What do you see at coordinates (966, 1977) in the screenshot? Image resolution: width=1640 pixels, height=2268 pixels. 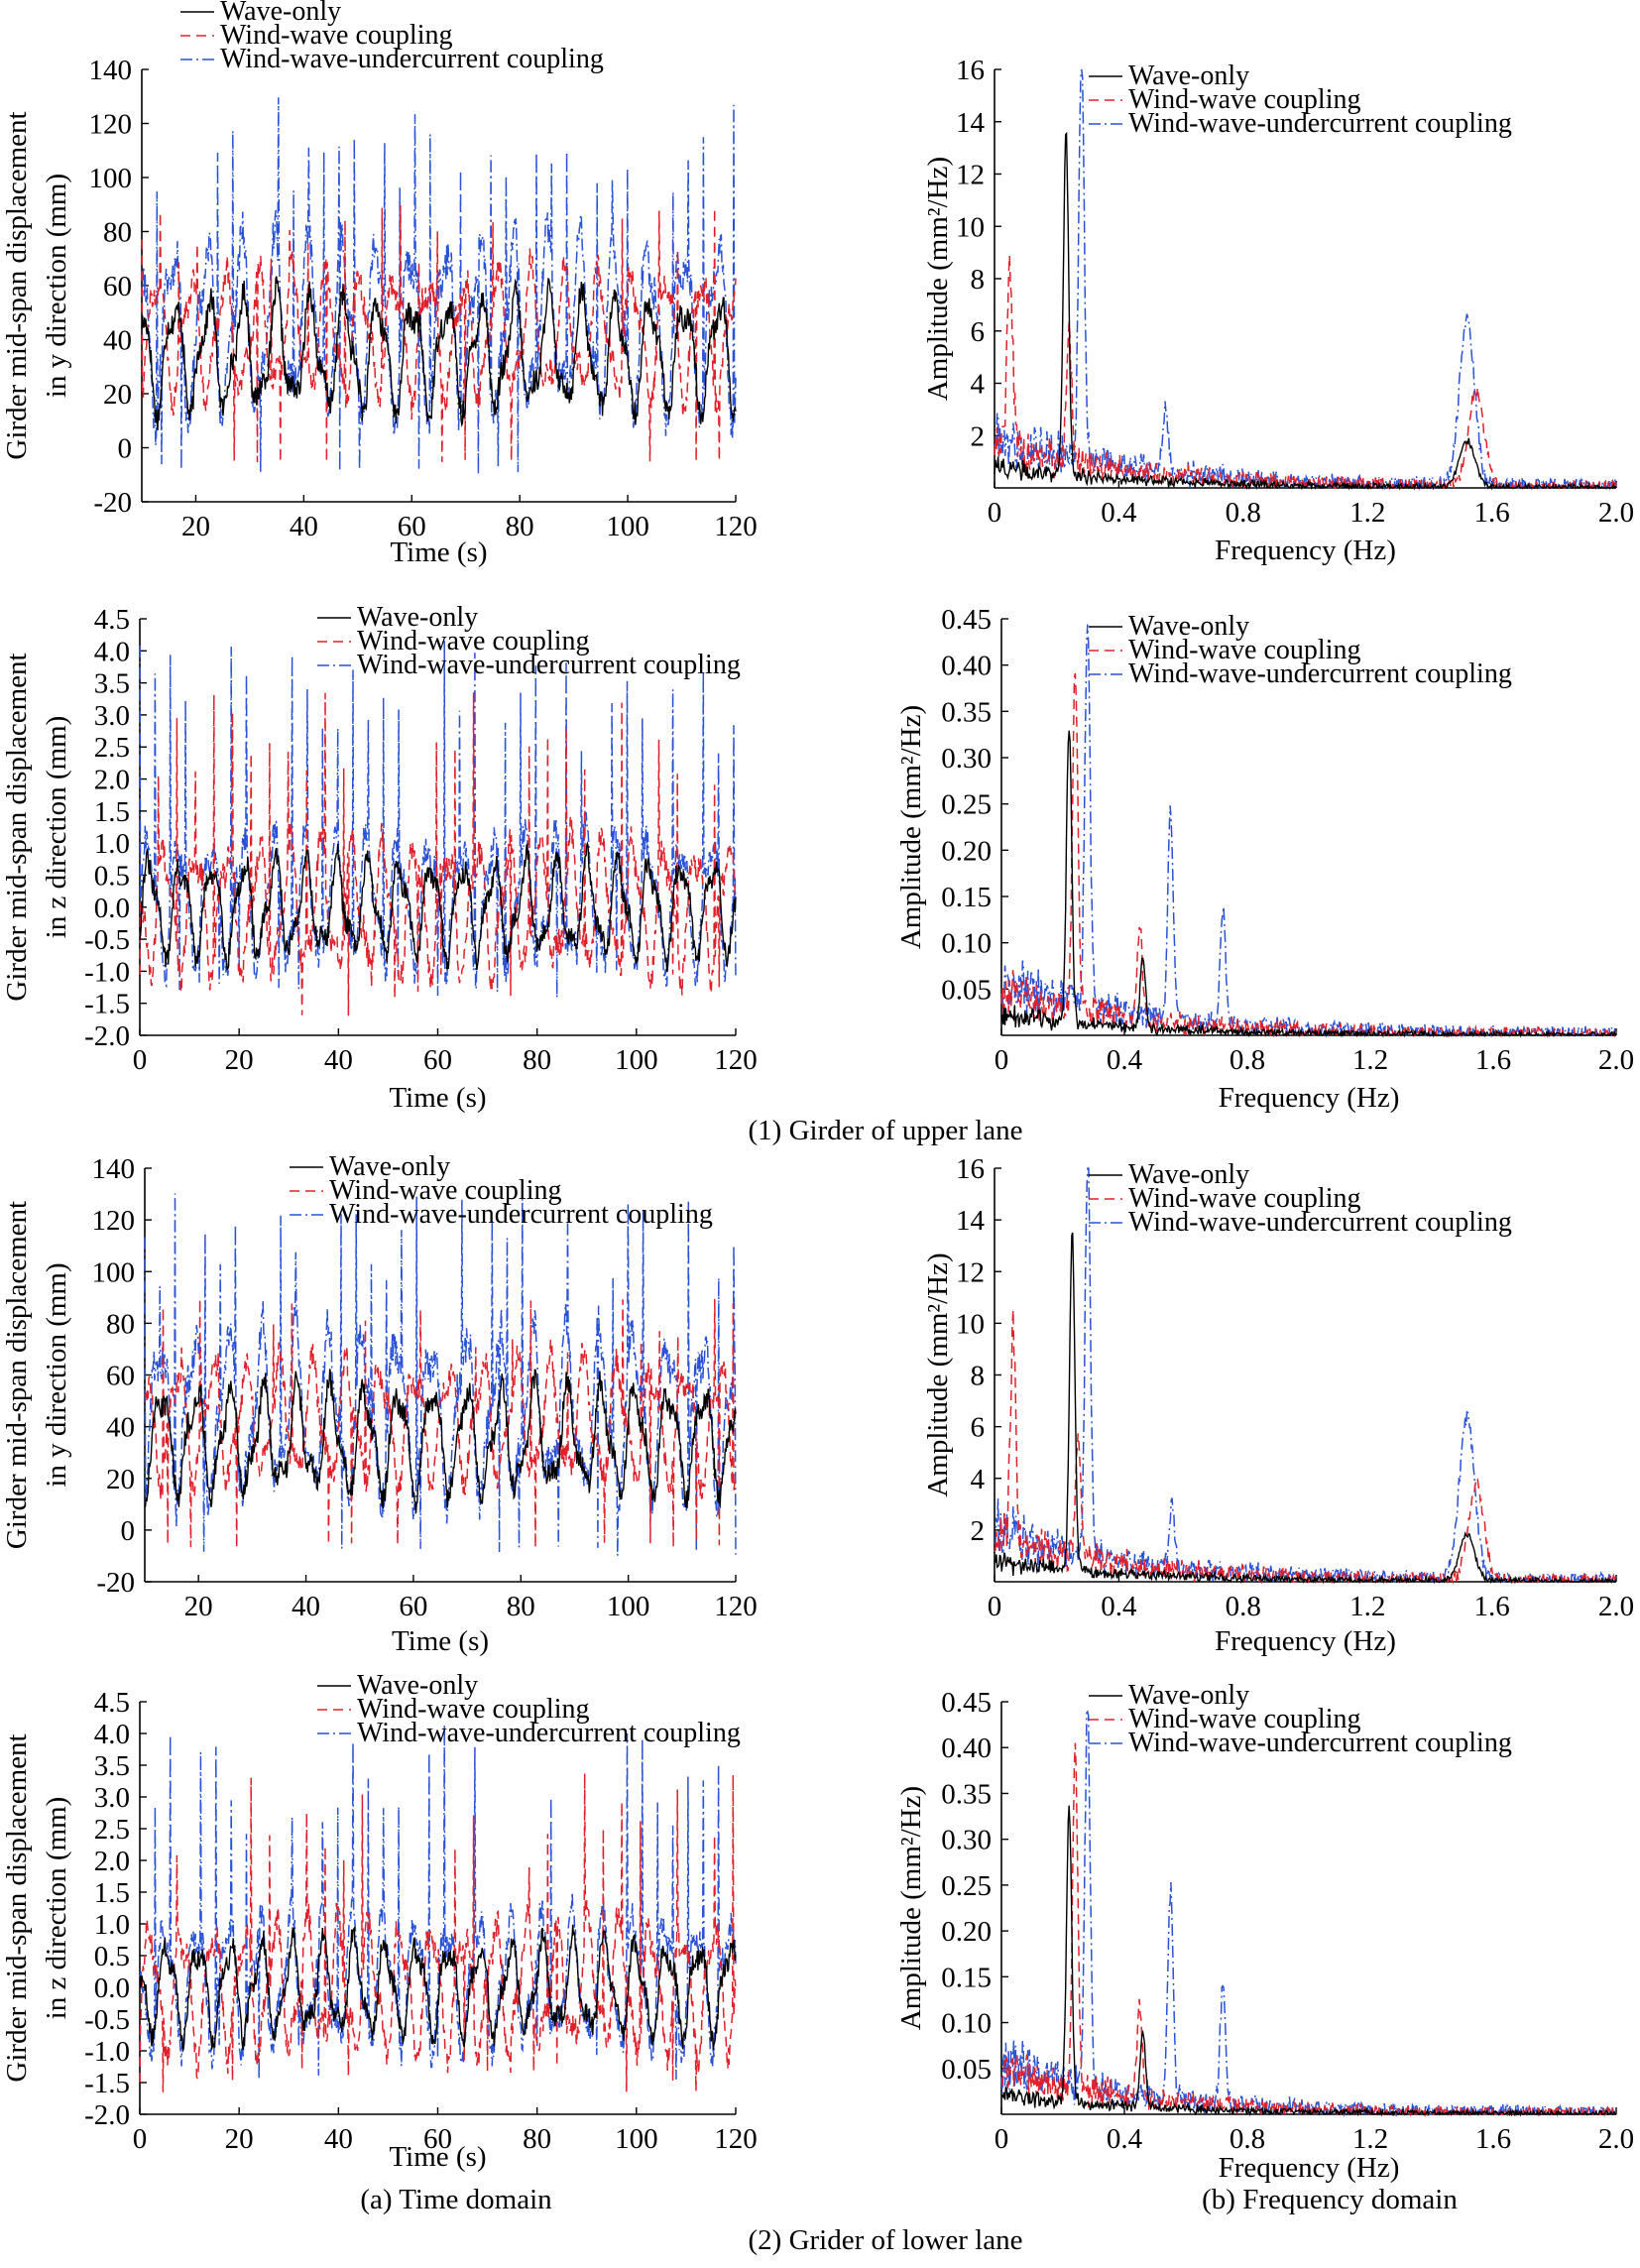 I see `y-tick-label: 0.15` at bounding box center [966, 1977].